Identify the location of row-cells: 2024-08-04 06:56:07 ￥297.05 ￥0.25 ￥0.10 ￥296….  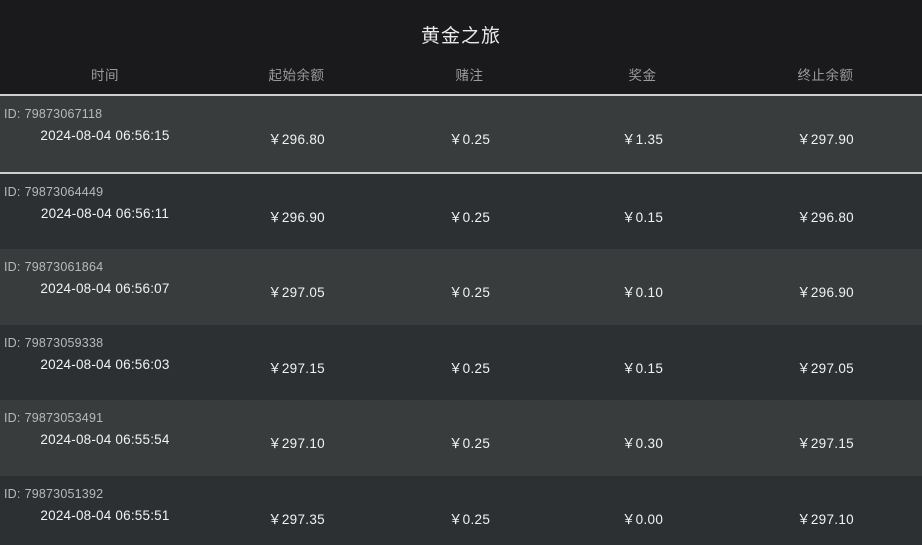
(461, 291).